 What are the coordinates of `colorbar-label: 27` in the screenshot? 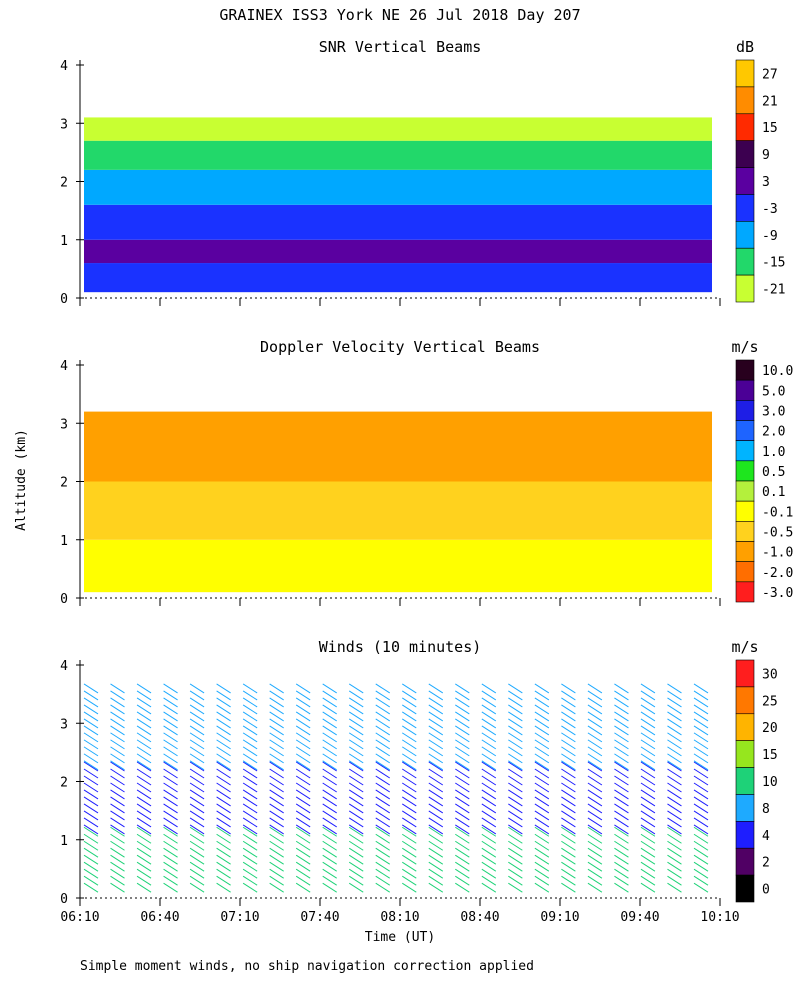 It's located at (770, 74).